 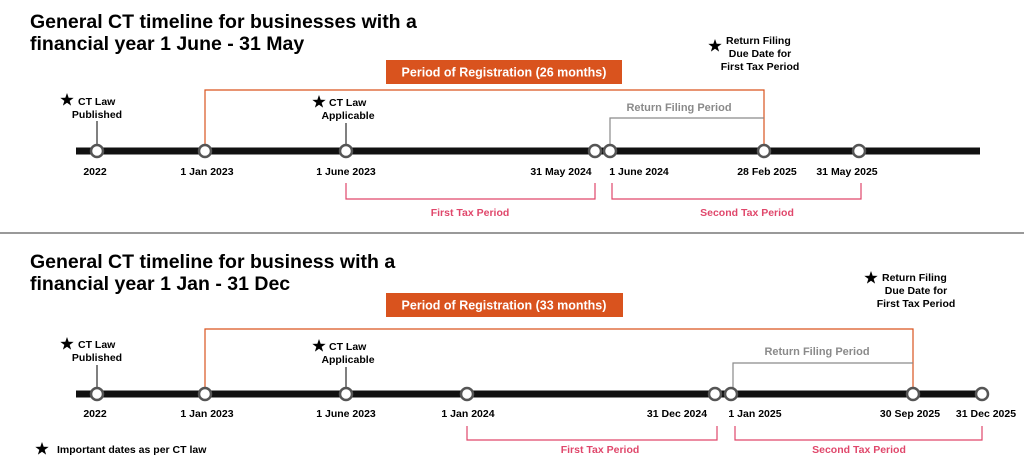 I want to click on legend-text: Important dates as per CT law, so click(x=132, y=450).